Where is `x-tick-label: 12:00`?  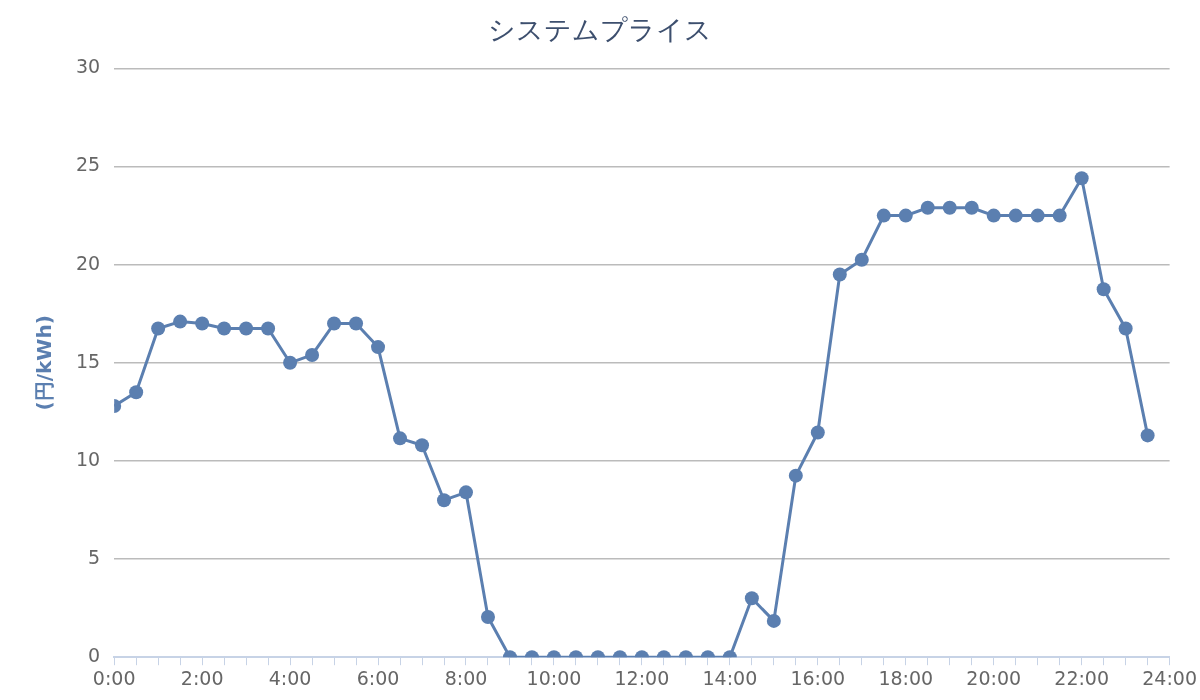
x-tick-label: 12:00 is located at coordinates (642, 677).